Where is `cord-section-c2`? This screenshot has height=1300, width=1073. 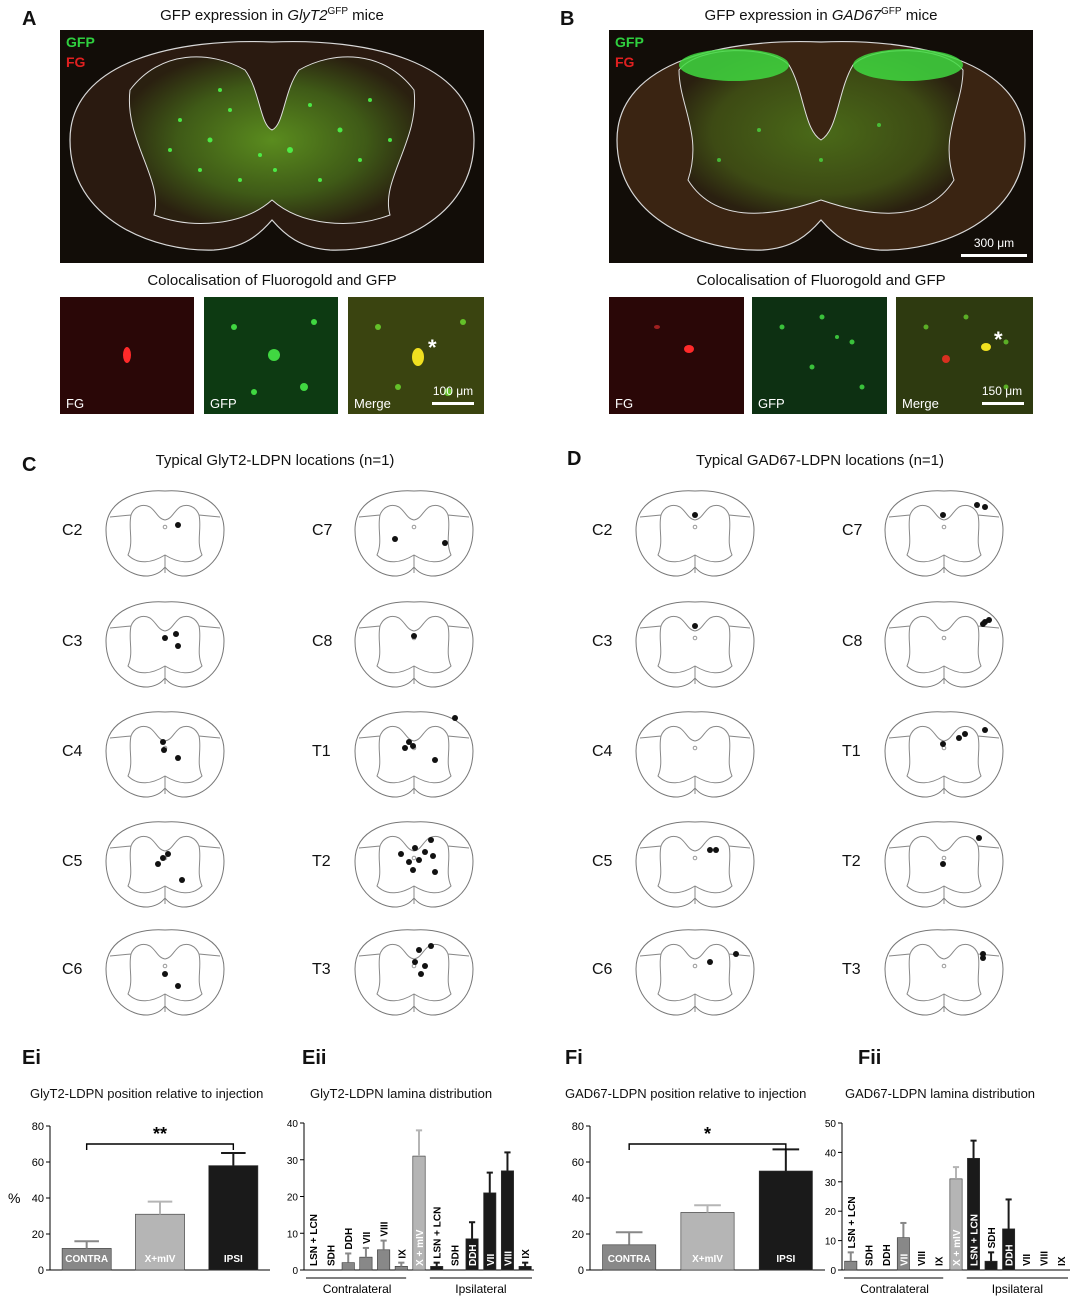
cord-section-c2 is located at coordinates (165, 533).